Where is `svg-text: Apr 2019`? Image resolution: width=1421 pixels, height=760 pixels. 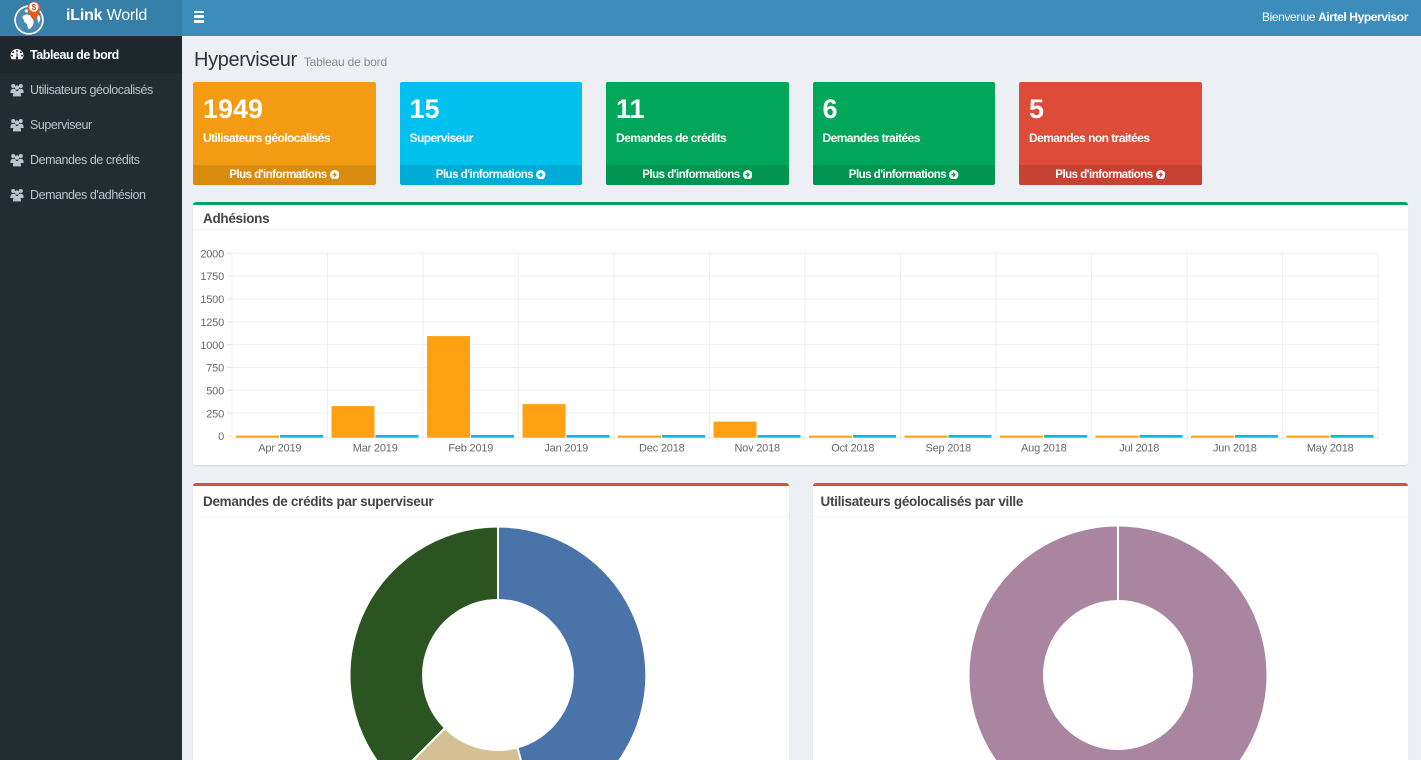 svg-text: Apr 2019 is located at coordinates (279, 449).